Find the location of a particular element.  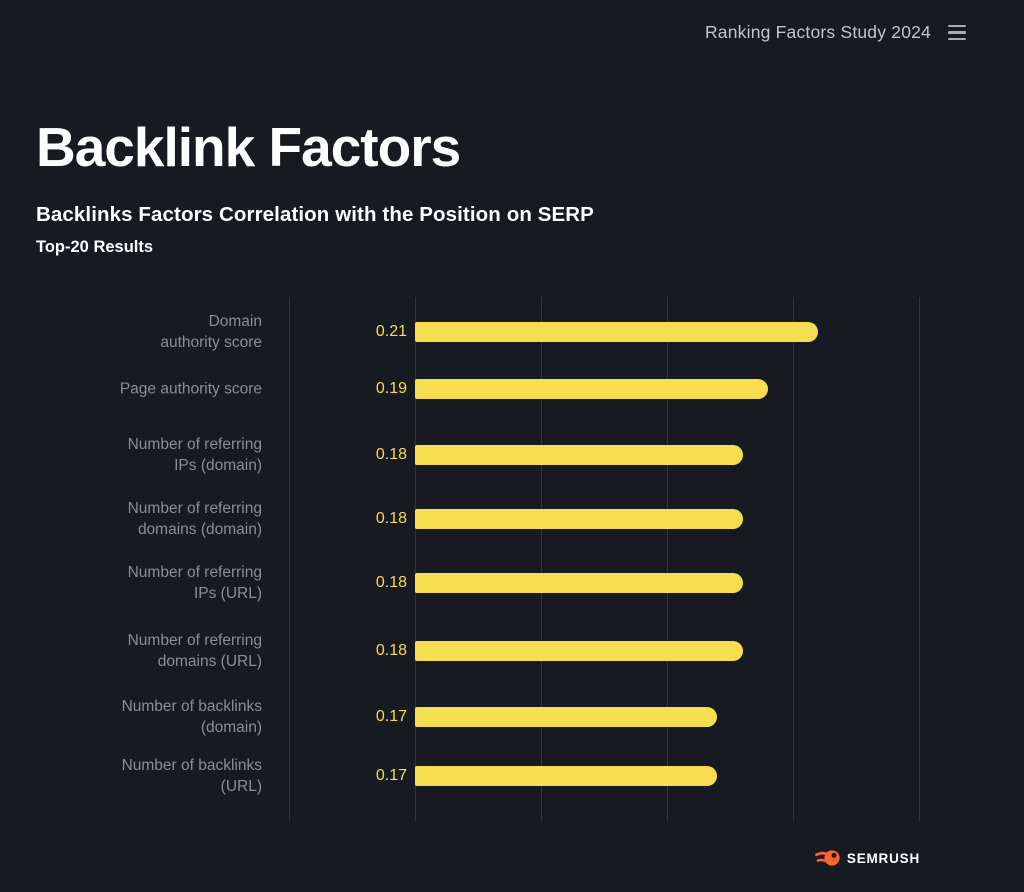

semrush-wordmark: SEMRUSH is located at coordinates (883, 858).